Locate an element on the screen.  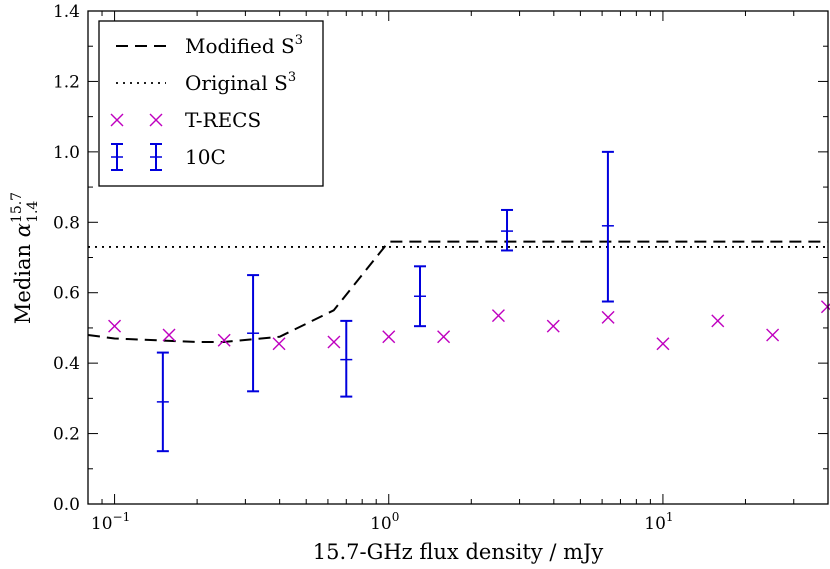
x-axis-label: 15.7-GHz flux density / mJy is located at coordinates (458, 552).